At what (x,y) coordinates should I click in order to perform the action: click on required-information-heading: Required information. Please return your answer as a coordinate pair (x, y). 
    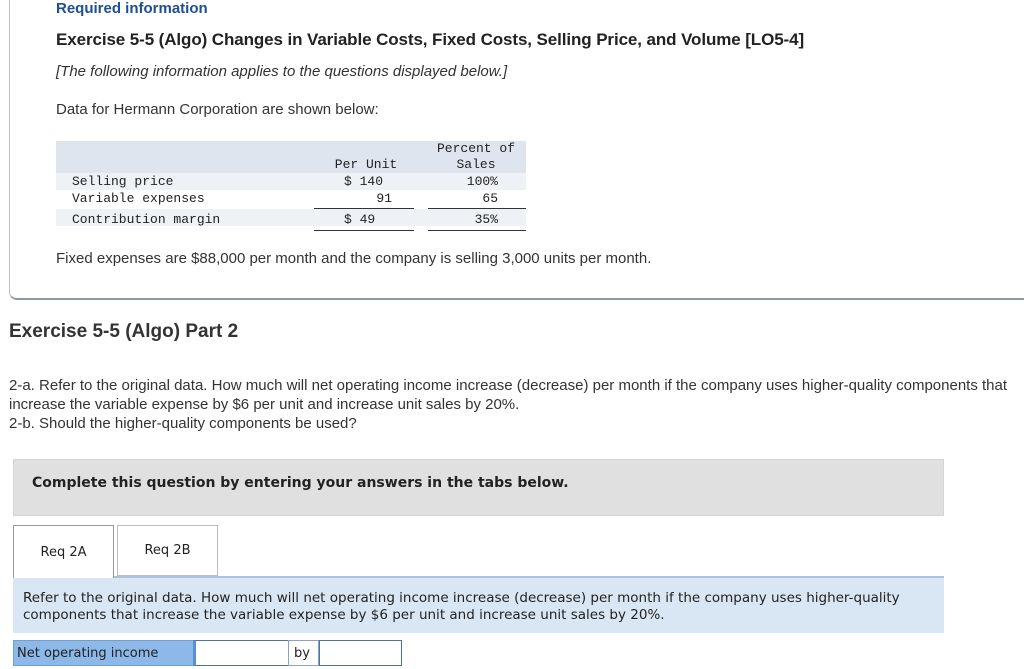
    Looking at the image, I should click on (132, 8).